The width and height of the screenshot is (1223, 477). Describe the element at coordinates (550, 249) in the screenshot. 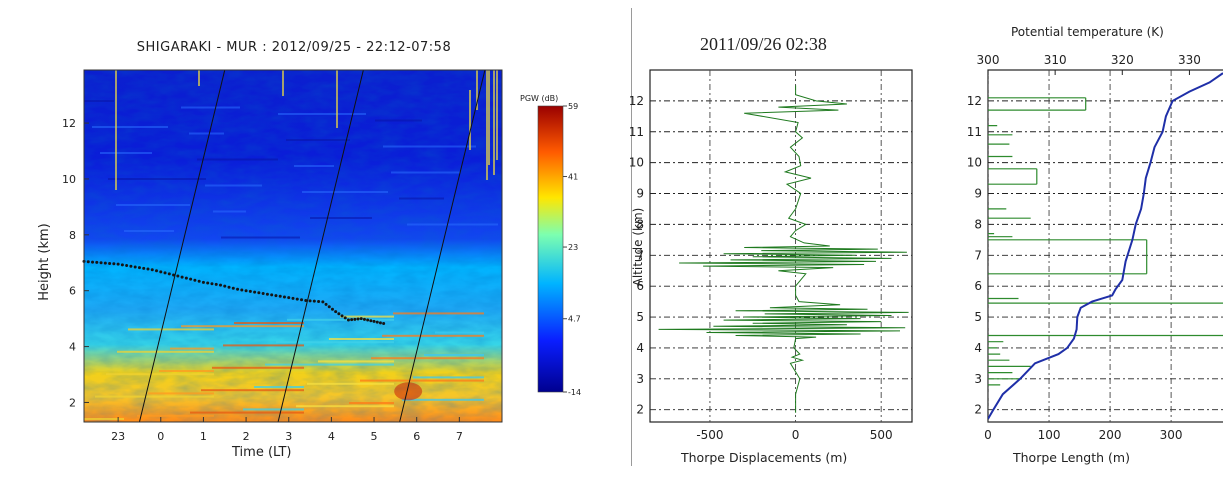

I see `colorbar-gradient` at that location.